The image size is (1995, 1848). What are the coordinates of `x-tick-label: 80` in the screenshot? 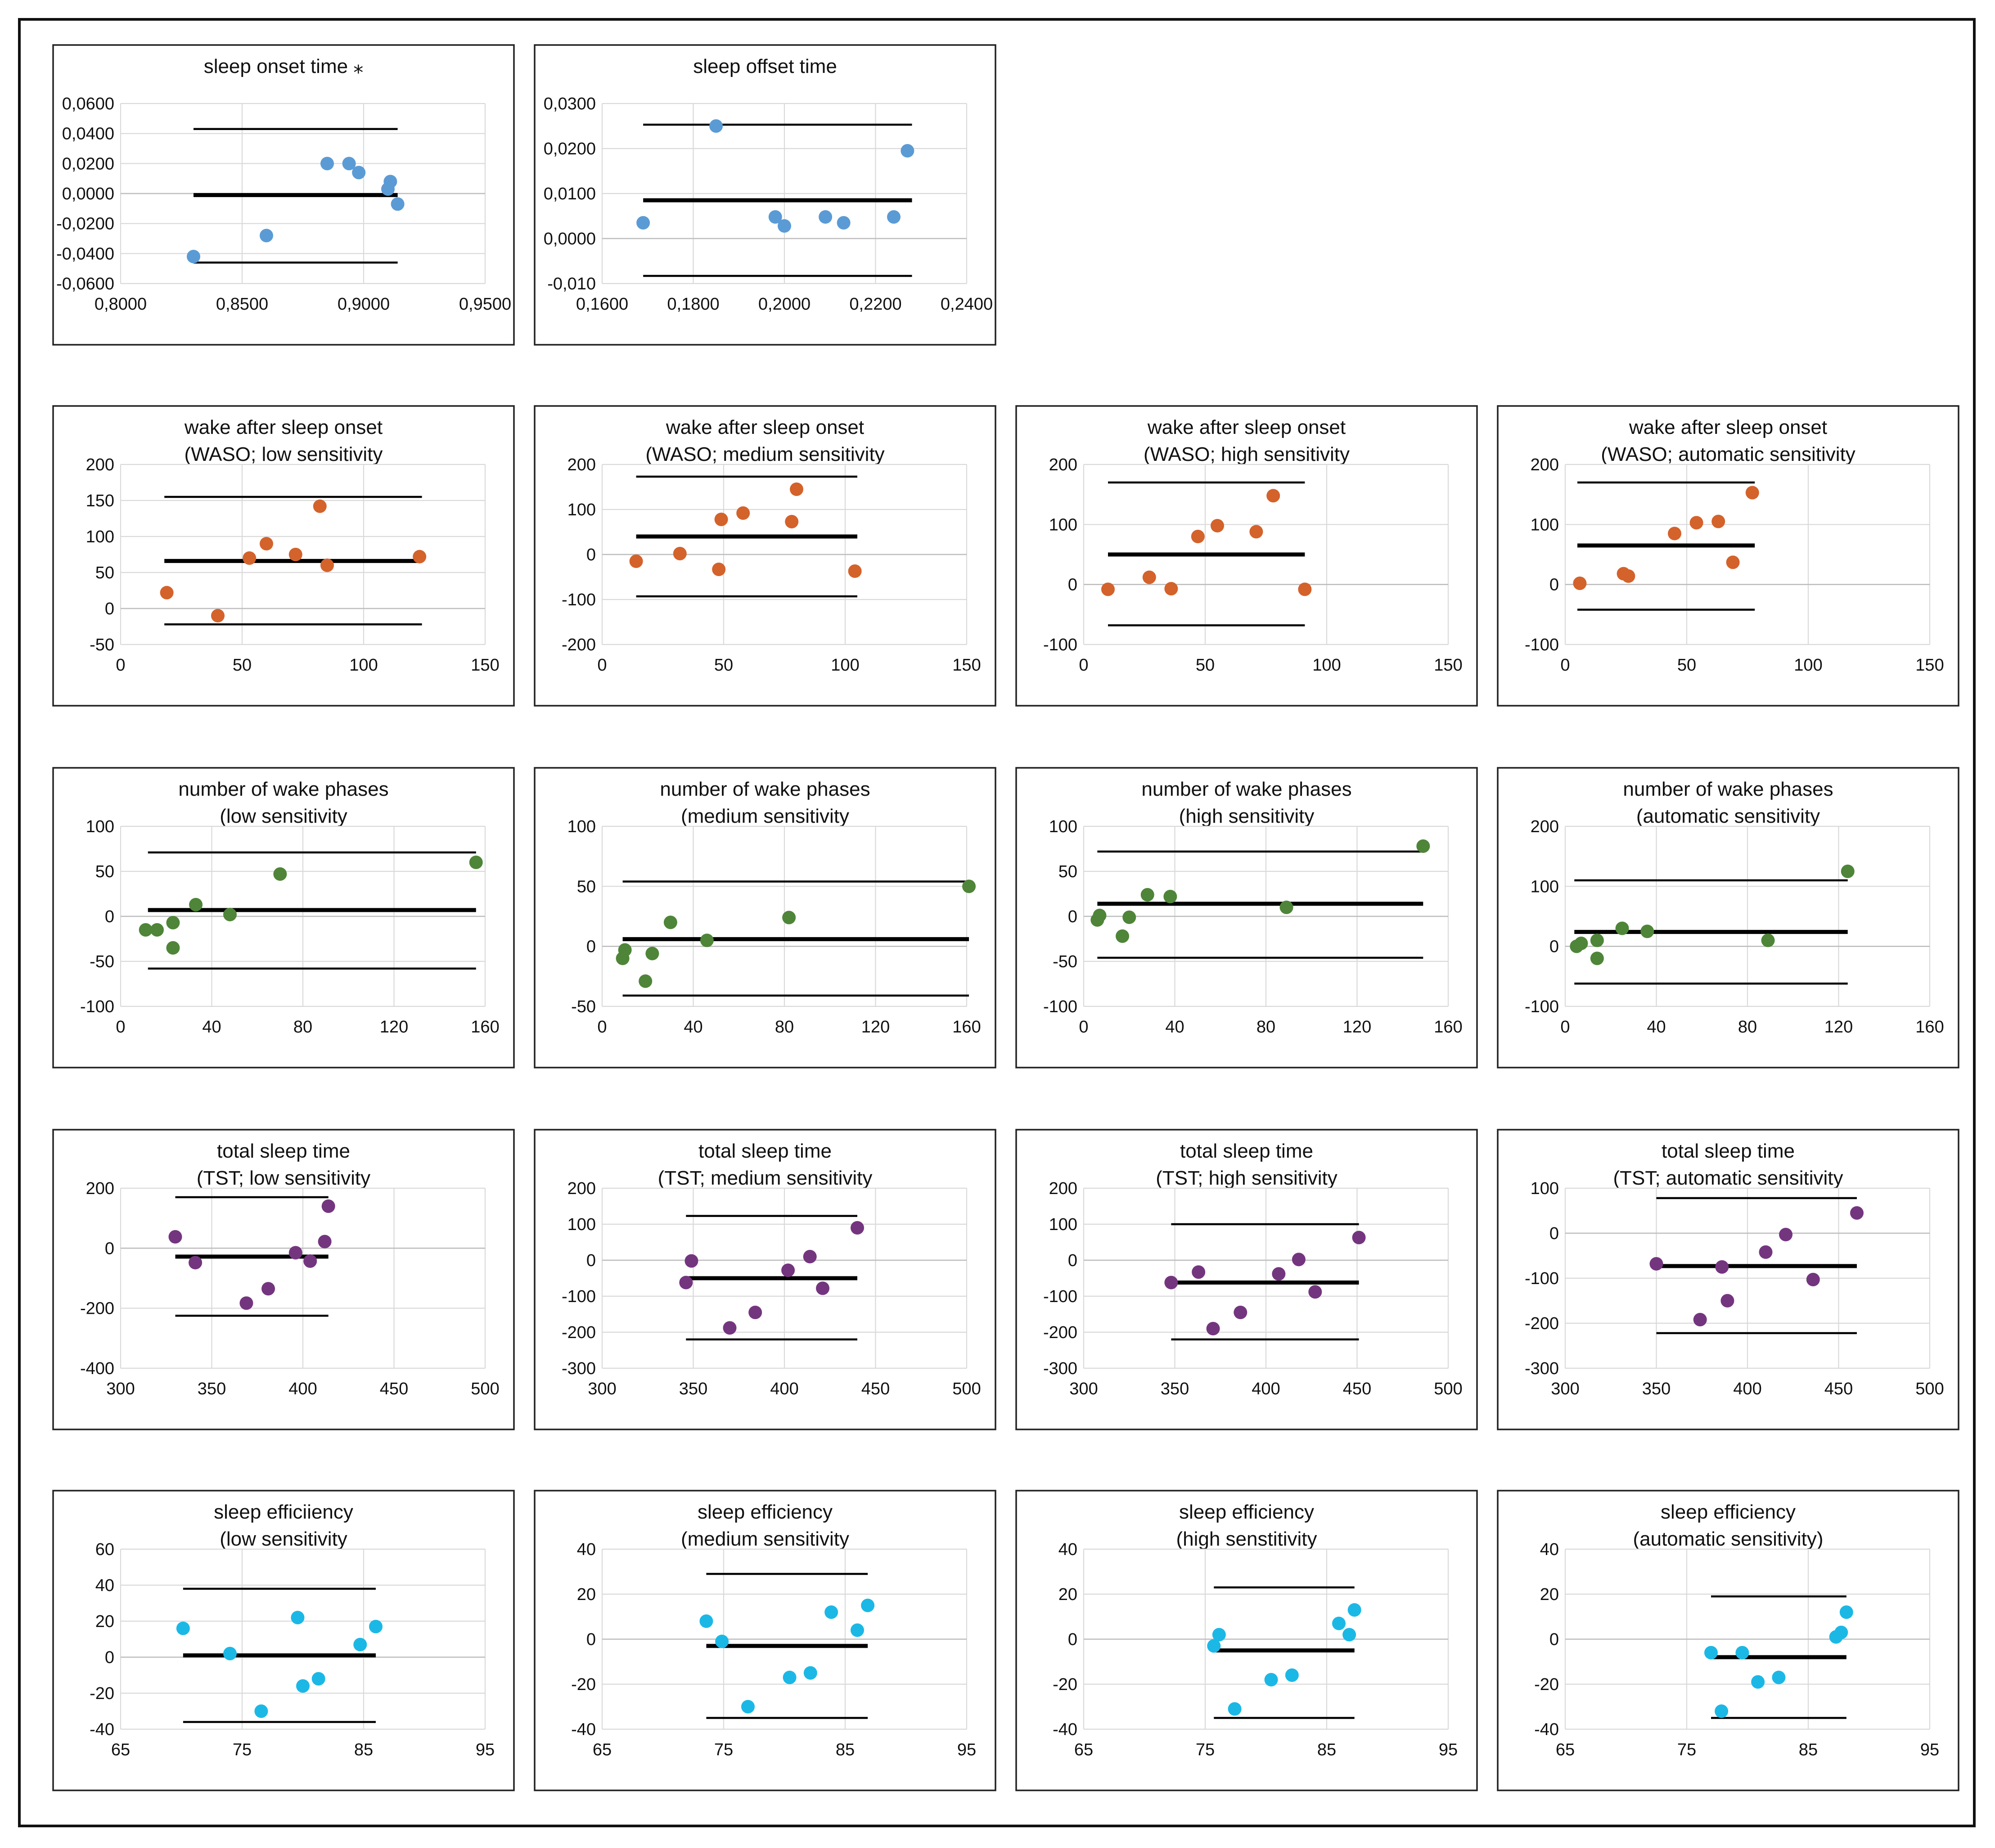 It's located at (784, 1027).